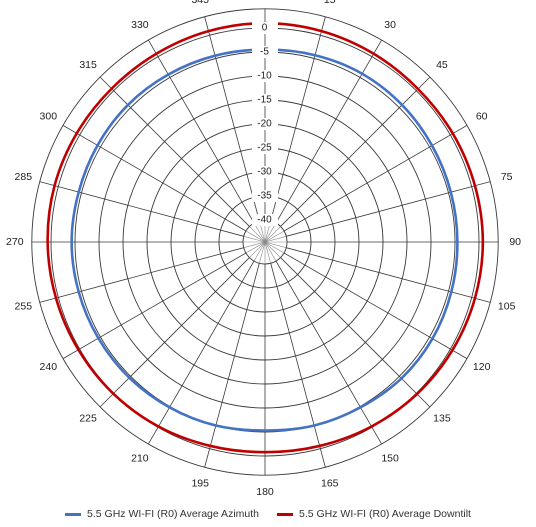 Image resolution: width=536 pixels, height=527 pixels. I want to click on angle-label: 165, so click(330, 483).